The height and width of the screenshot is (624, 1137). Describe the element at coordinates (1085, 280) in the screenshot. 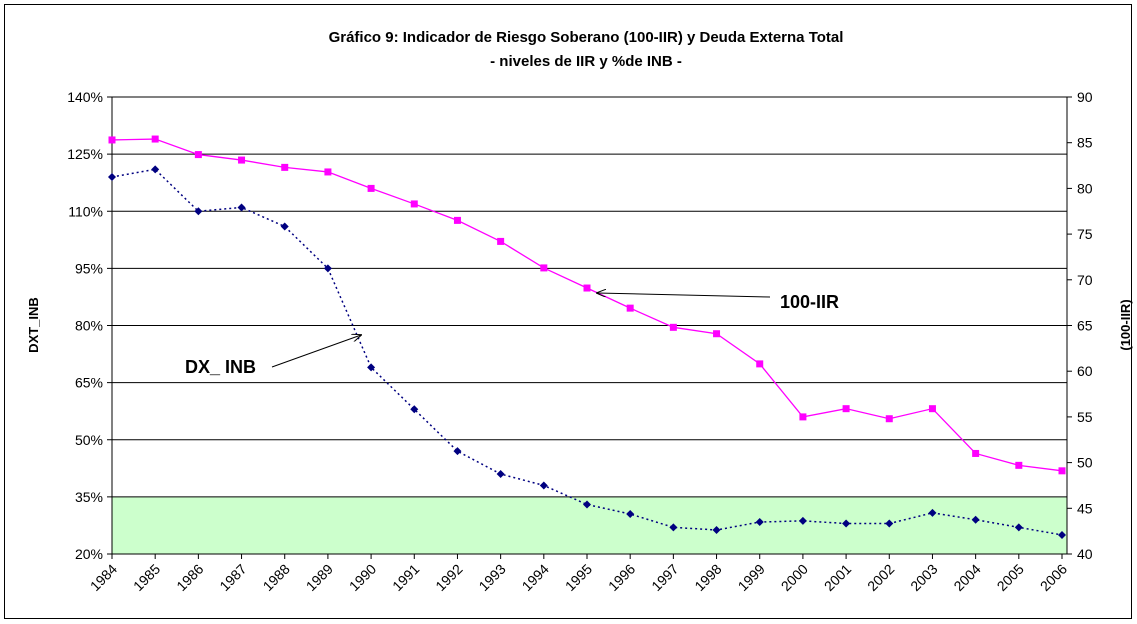

I see `y2-tick-label: 70` at that location.